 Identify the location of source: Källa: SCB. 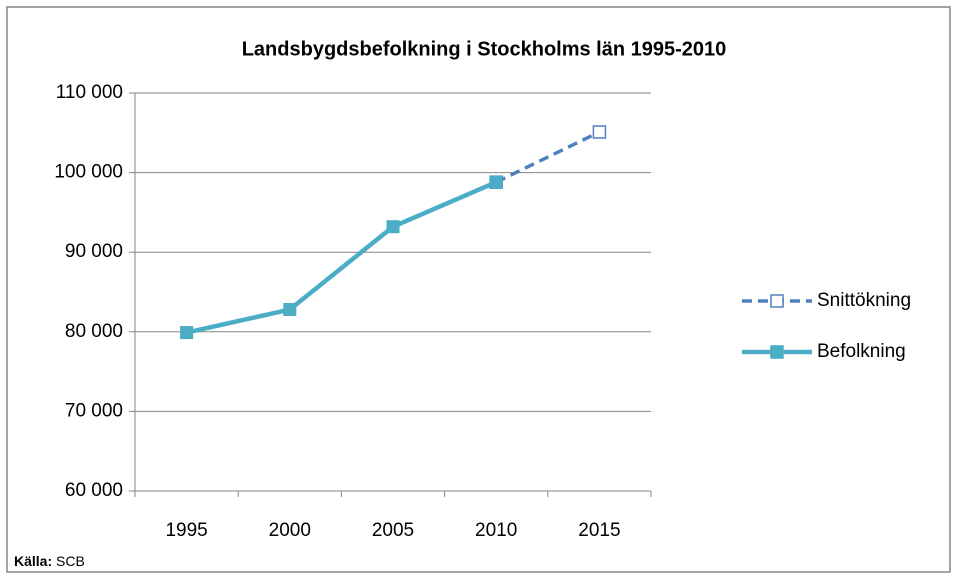
(49, 561).